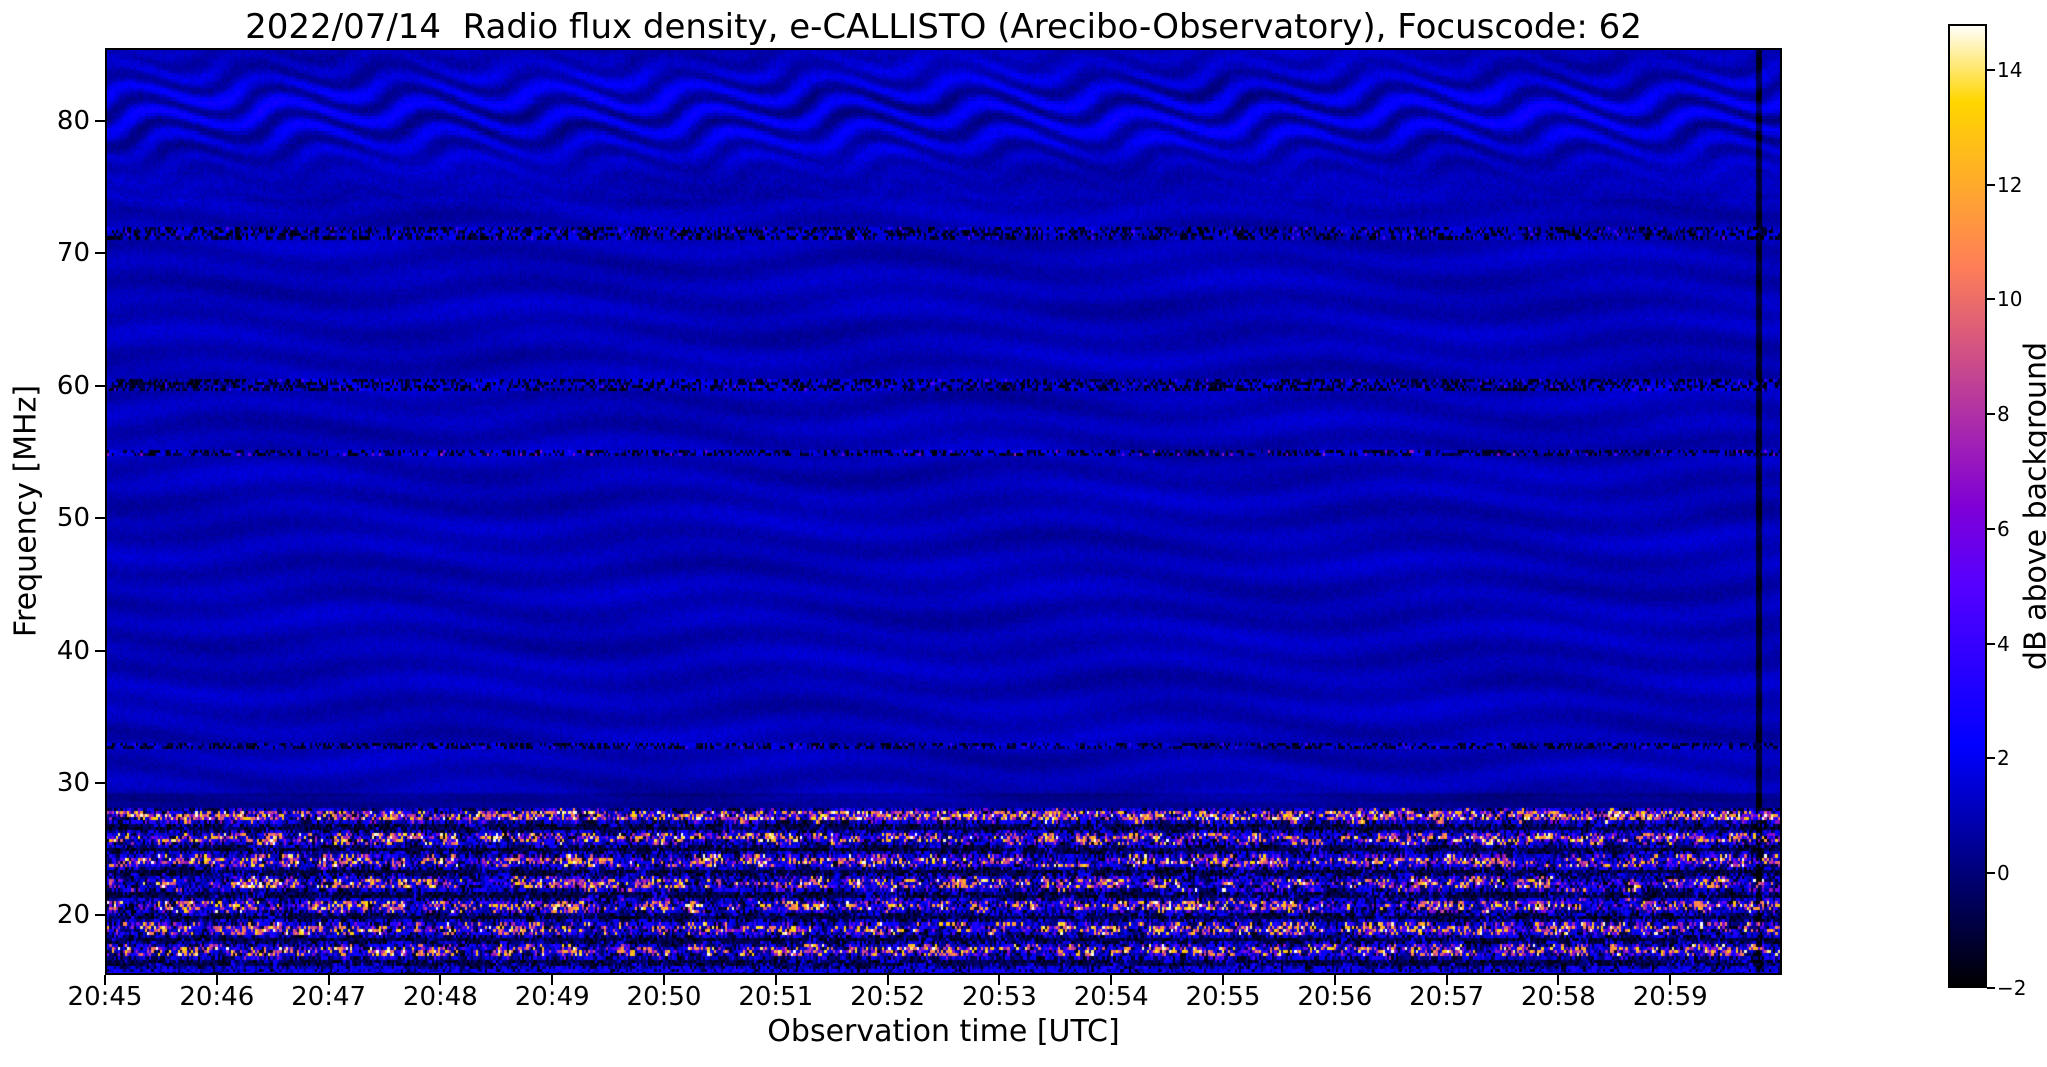 Image resolution: width=2047 pixels, height=1067 pixels. What do you see at coordinates (73, 915) in the screenshot?
I see `y-tick-label: 20` at bounding box center [73, 915].